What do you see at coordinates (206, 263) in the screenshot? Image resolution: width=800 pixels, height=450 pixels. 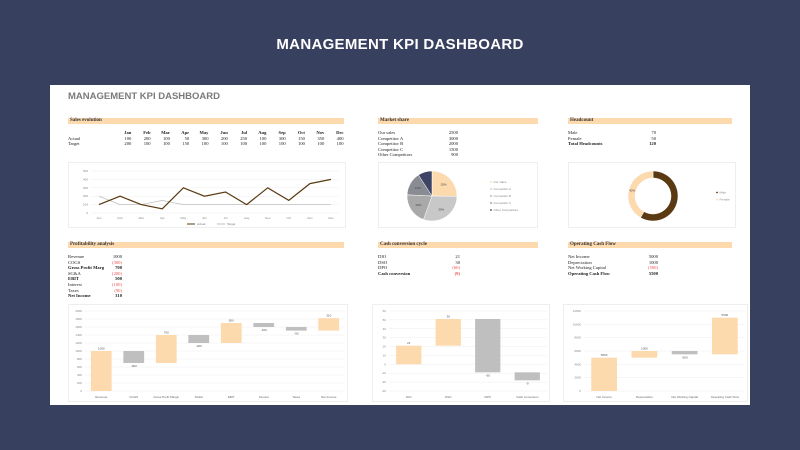 I see `table-row: COGS (300)` at bounding box center [206, 263].